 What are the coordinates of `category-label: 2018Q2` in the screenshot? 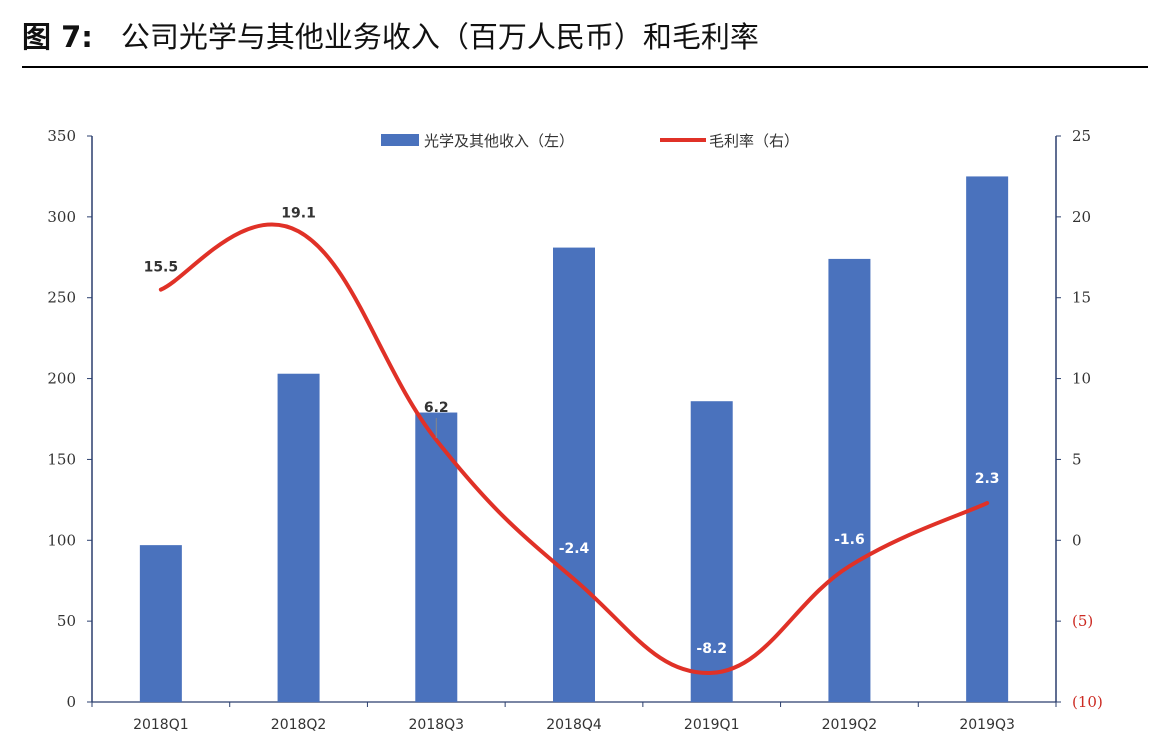 It's located at (299, 725).